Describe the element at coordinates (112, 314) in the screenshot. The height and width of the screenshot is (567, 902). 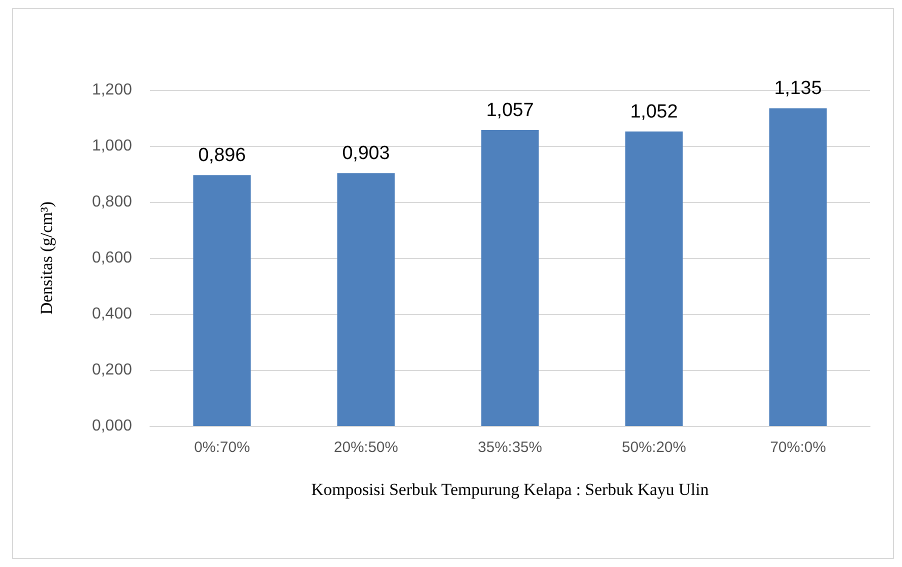
I see `y-tick-label: 0,400` at that location.